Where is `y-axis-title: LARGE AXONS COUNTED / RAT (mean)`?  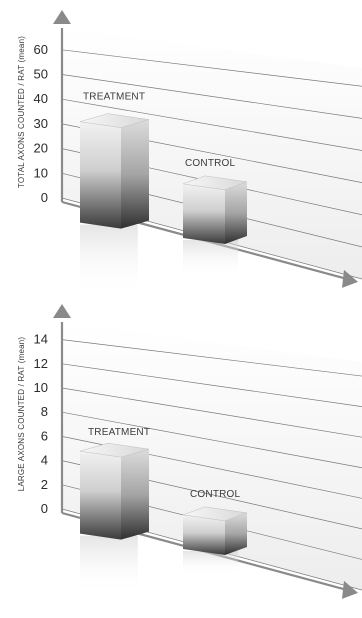 y-axis-title: LARGE AXONS COUNTED / RAT (mean) is located at coordinates (21, 414).